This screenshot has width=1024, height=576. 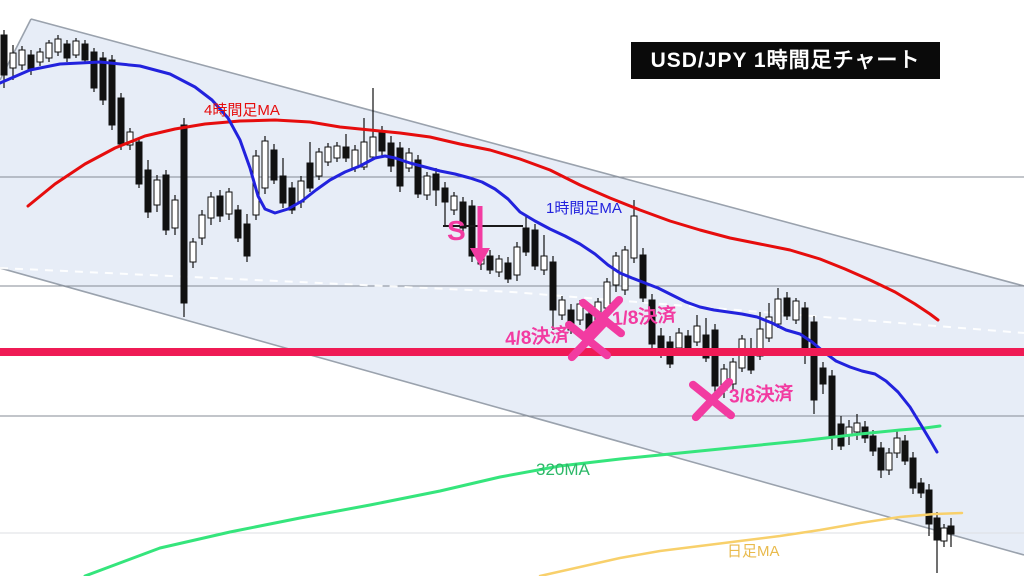 What do you see at coordinates (761, 395) in the screenshot?
I see `exit-3-8-label: 3/8決済` at bounding box center [761, 395].